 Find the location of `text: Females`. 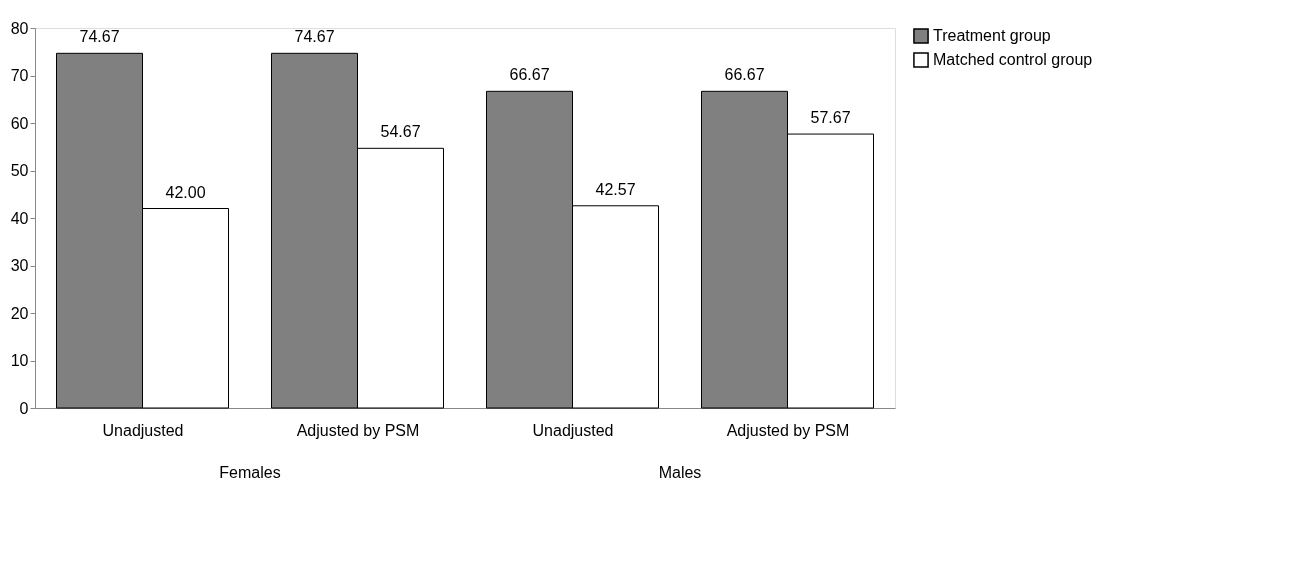

text: Females is located at coordinates (250, 472).